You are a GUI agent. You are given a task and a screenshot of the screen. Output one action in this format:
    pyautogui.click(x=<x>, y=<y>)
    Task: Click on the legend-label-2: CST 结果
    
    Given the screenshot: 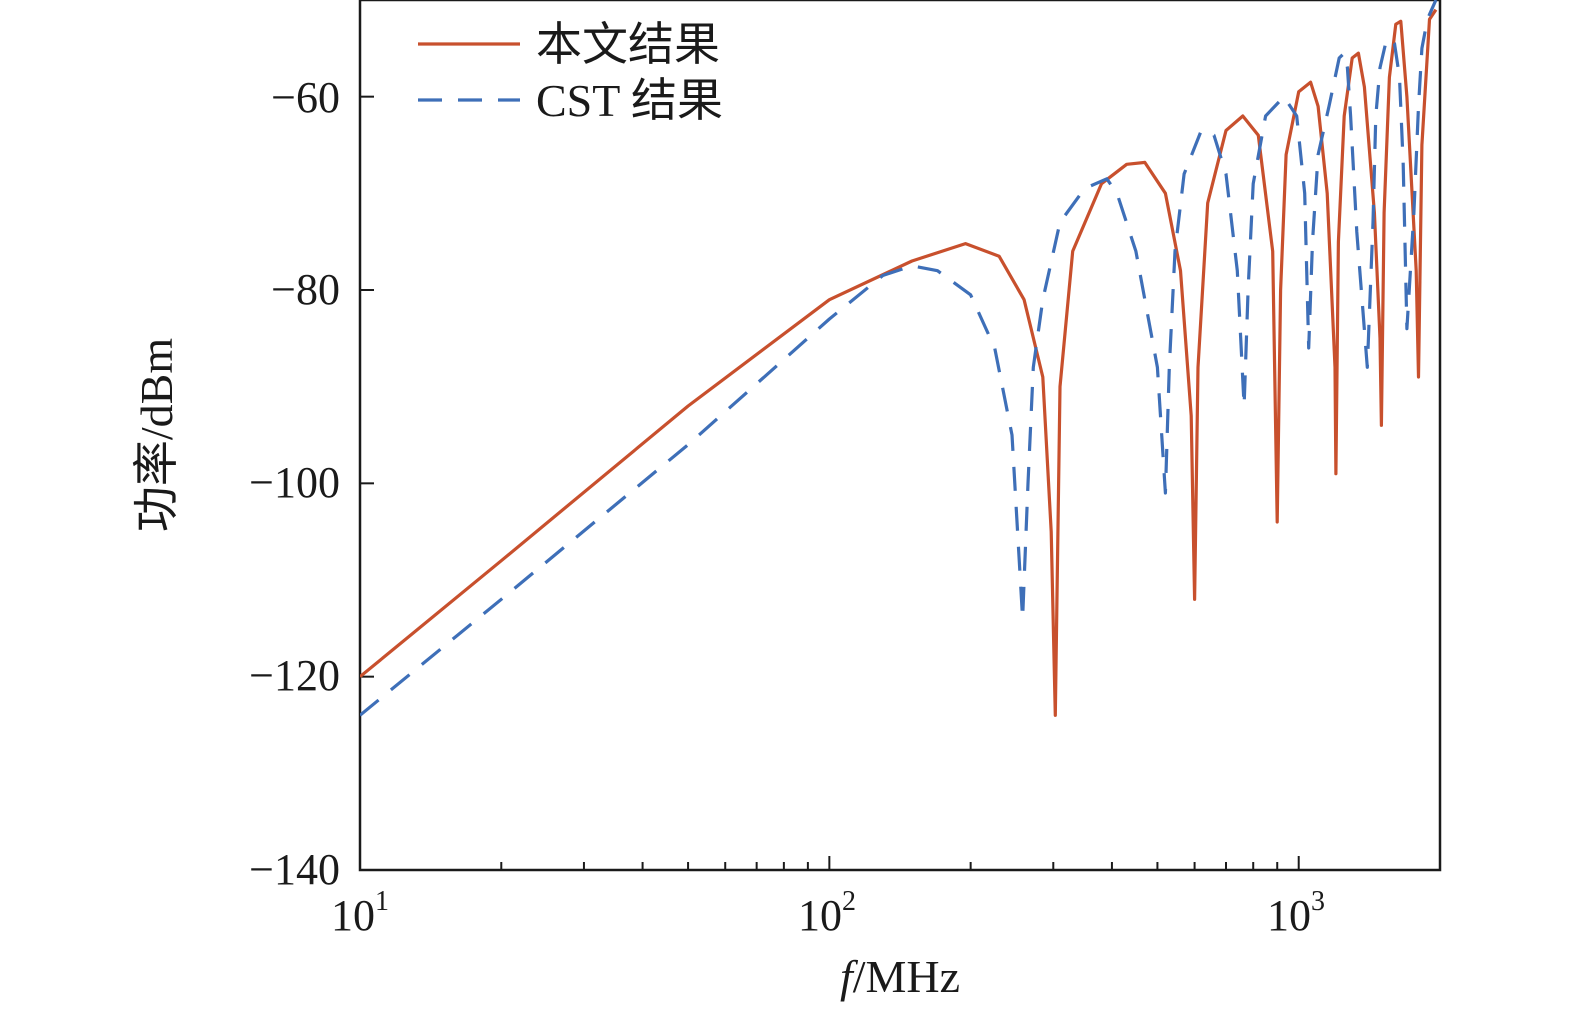 What is the action you would take?
    pyautogui.click(x=629, y=100)
    